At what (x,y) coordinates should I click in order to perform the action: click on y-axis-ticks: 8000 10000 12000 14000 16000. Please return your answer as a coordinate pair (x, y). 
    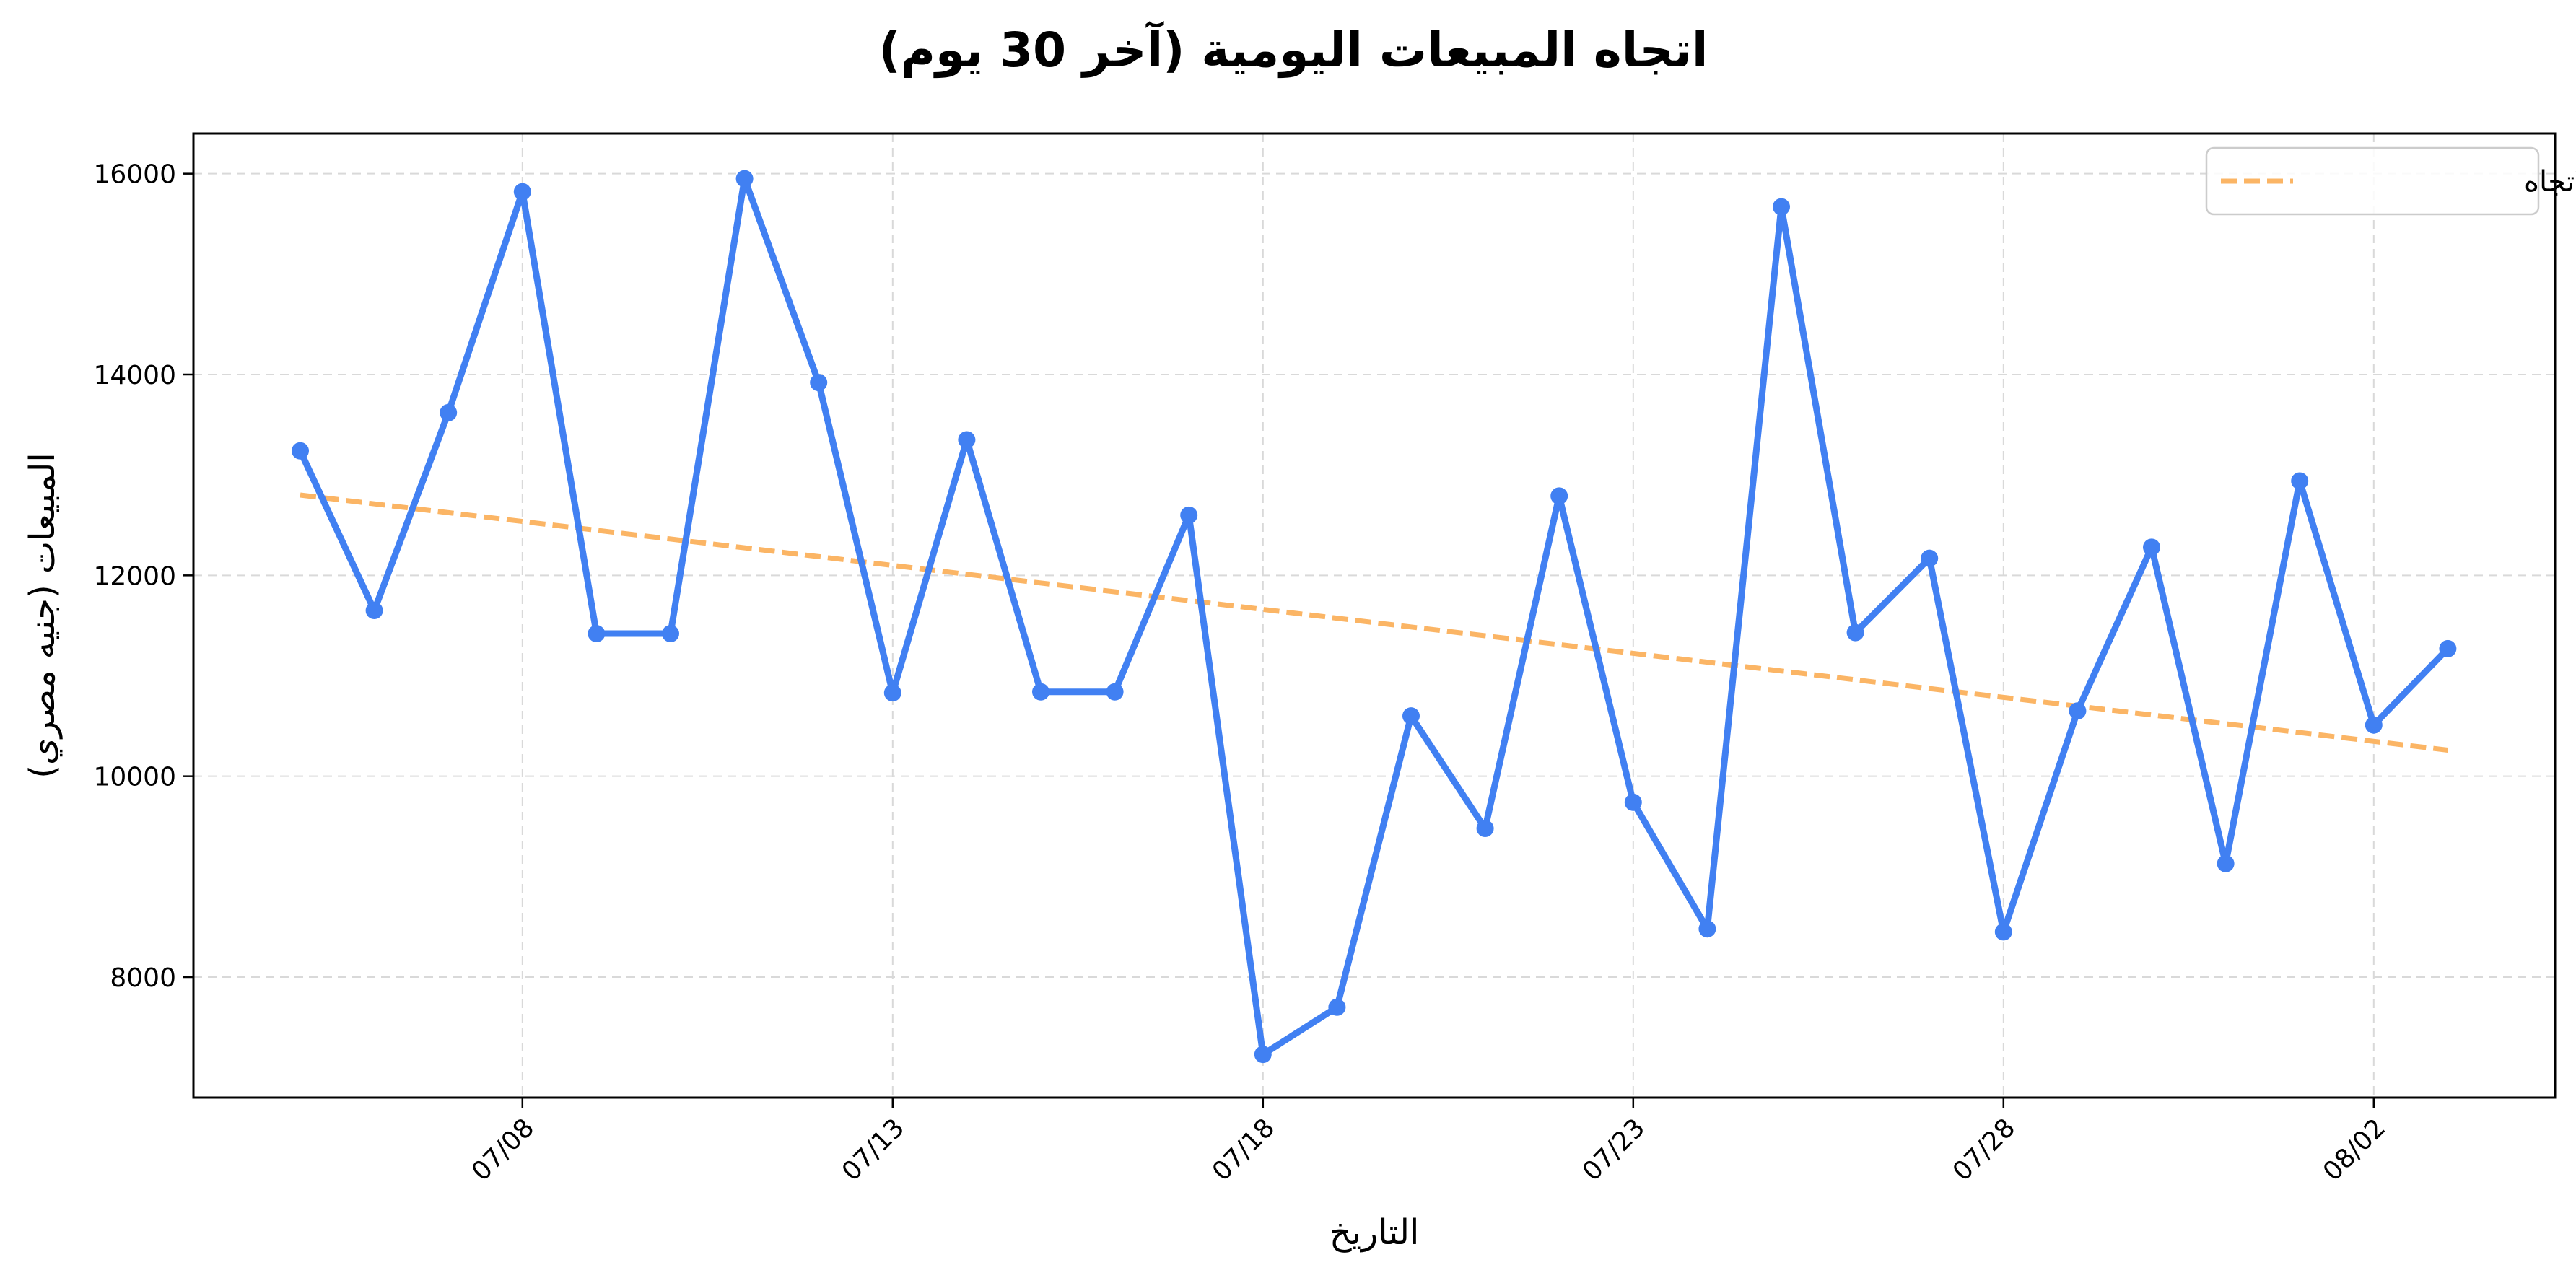
    Looking at the image, I should click on (143, 576).